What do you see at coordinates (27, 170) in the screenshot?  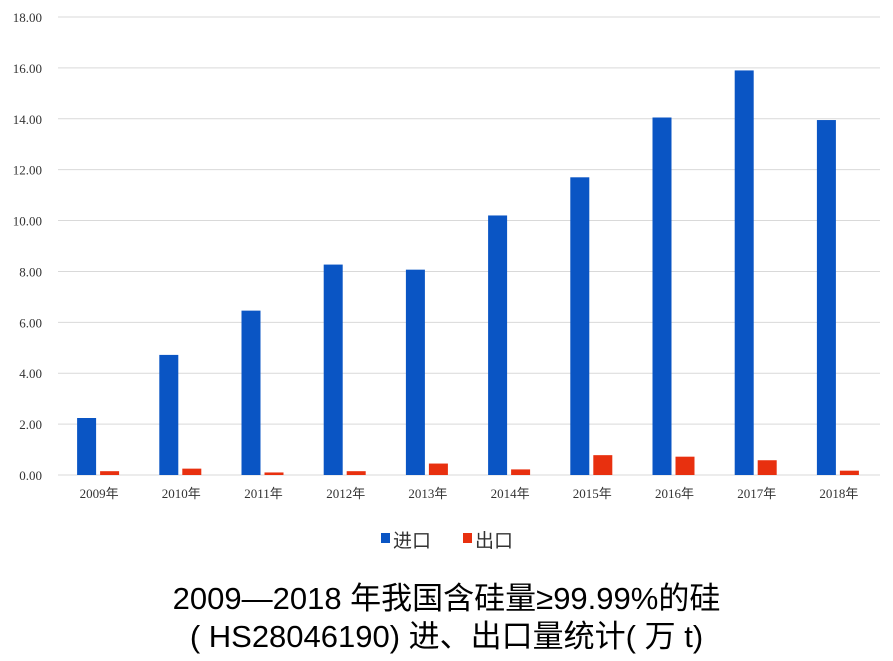 I see `y-tick-label: 12.00` at bounding box center [27, 170].